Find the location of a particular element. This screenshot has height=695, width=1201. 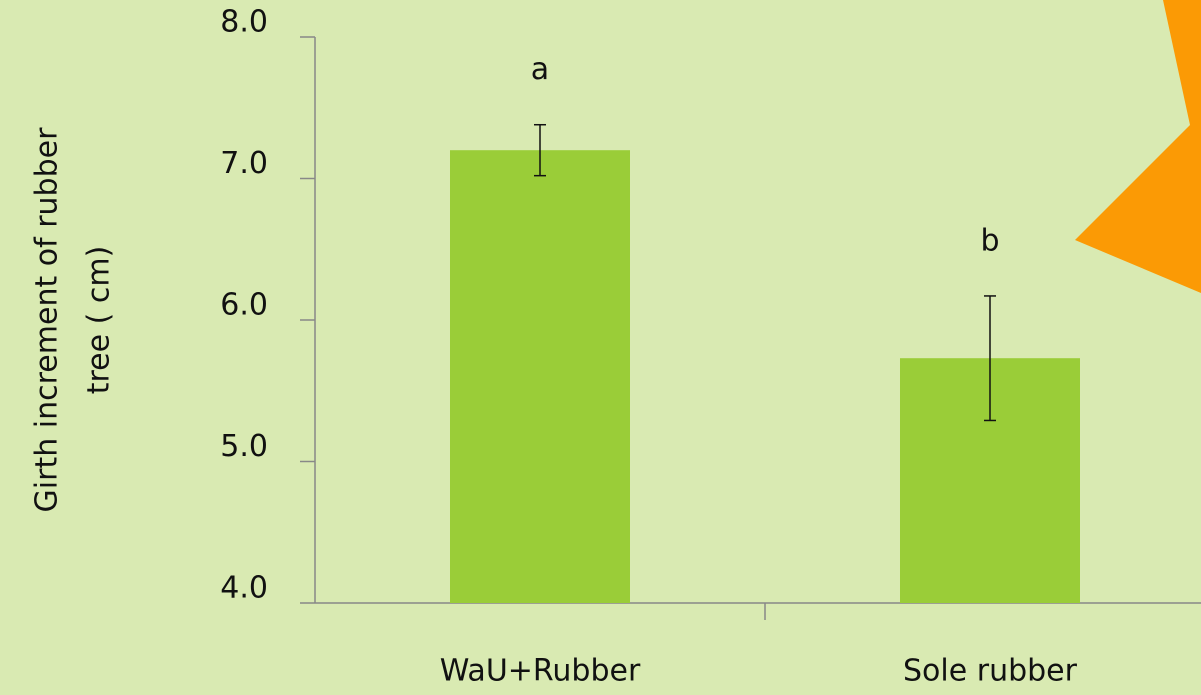

x-tick-label: Sole rubber is located at coordinates (990, 671).